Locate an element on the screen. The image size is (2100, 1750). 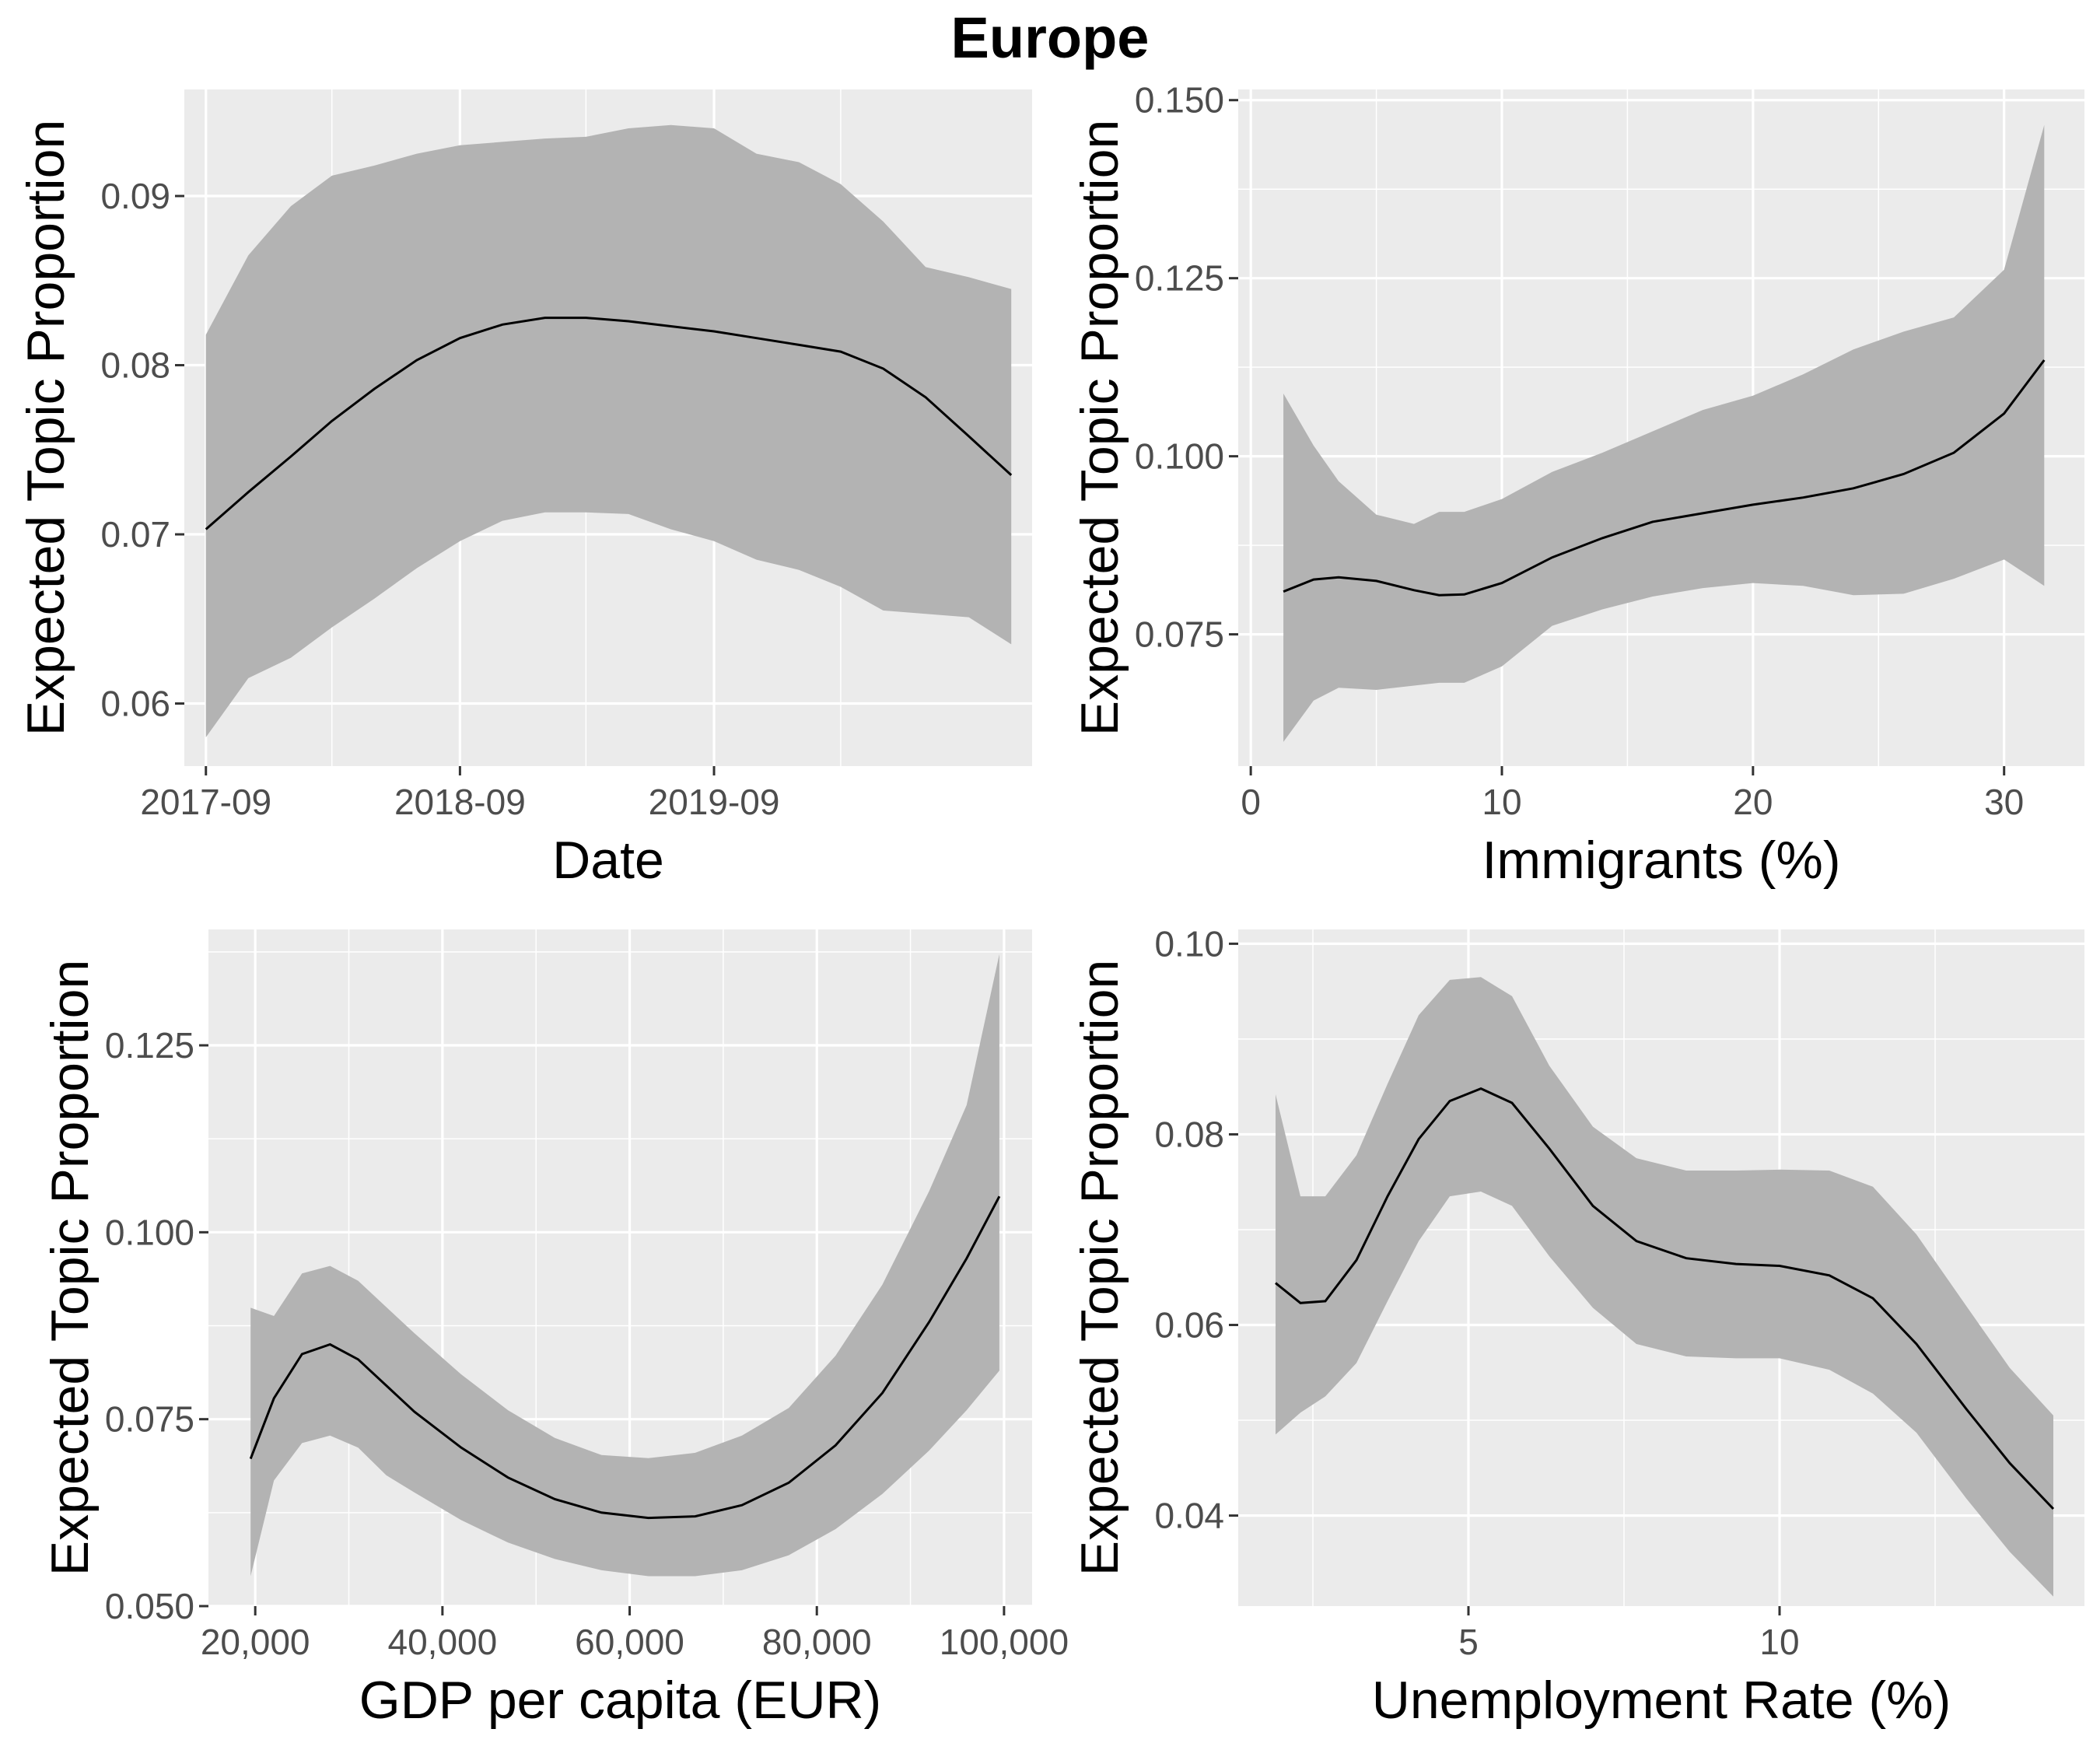
x-axis-title: Date is located at coordinates (608, 860).